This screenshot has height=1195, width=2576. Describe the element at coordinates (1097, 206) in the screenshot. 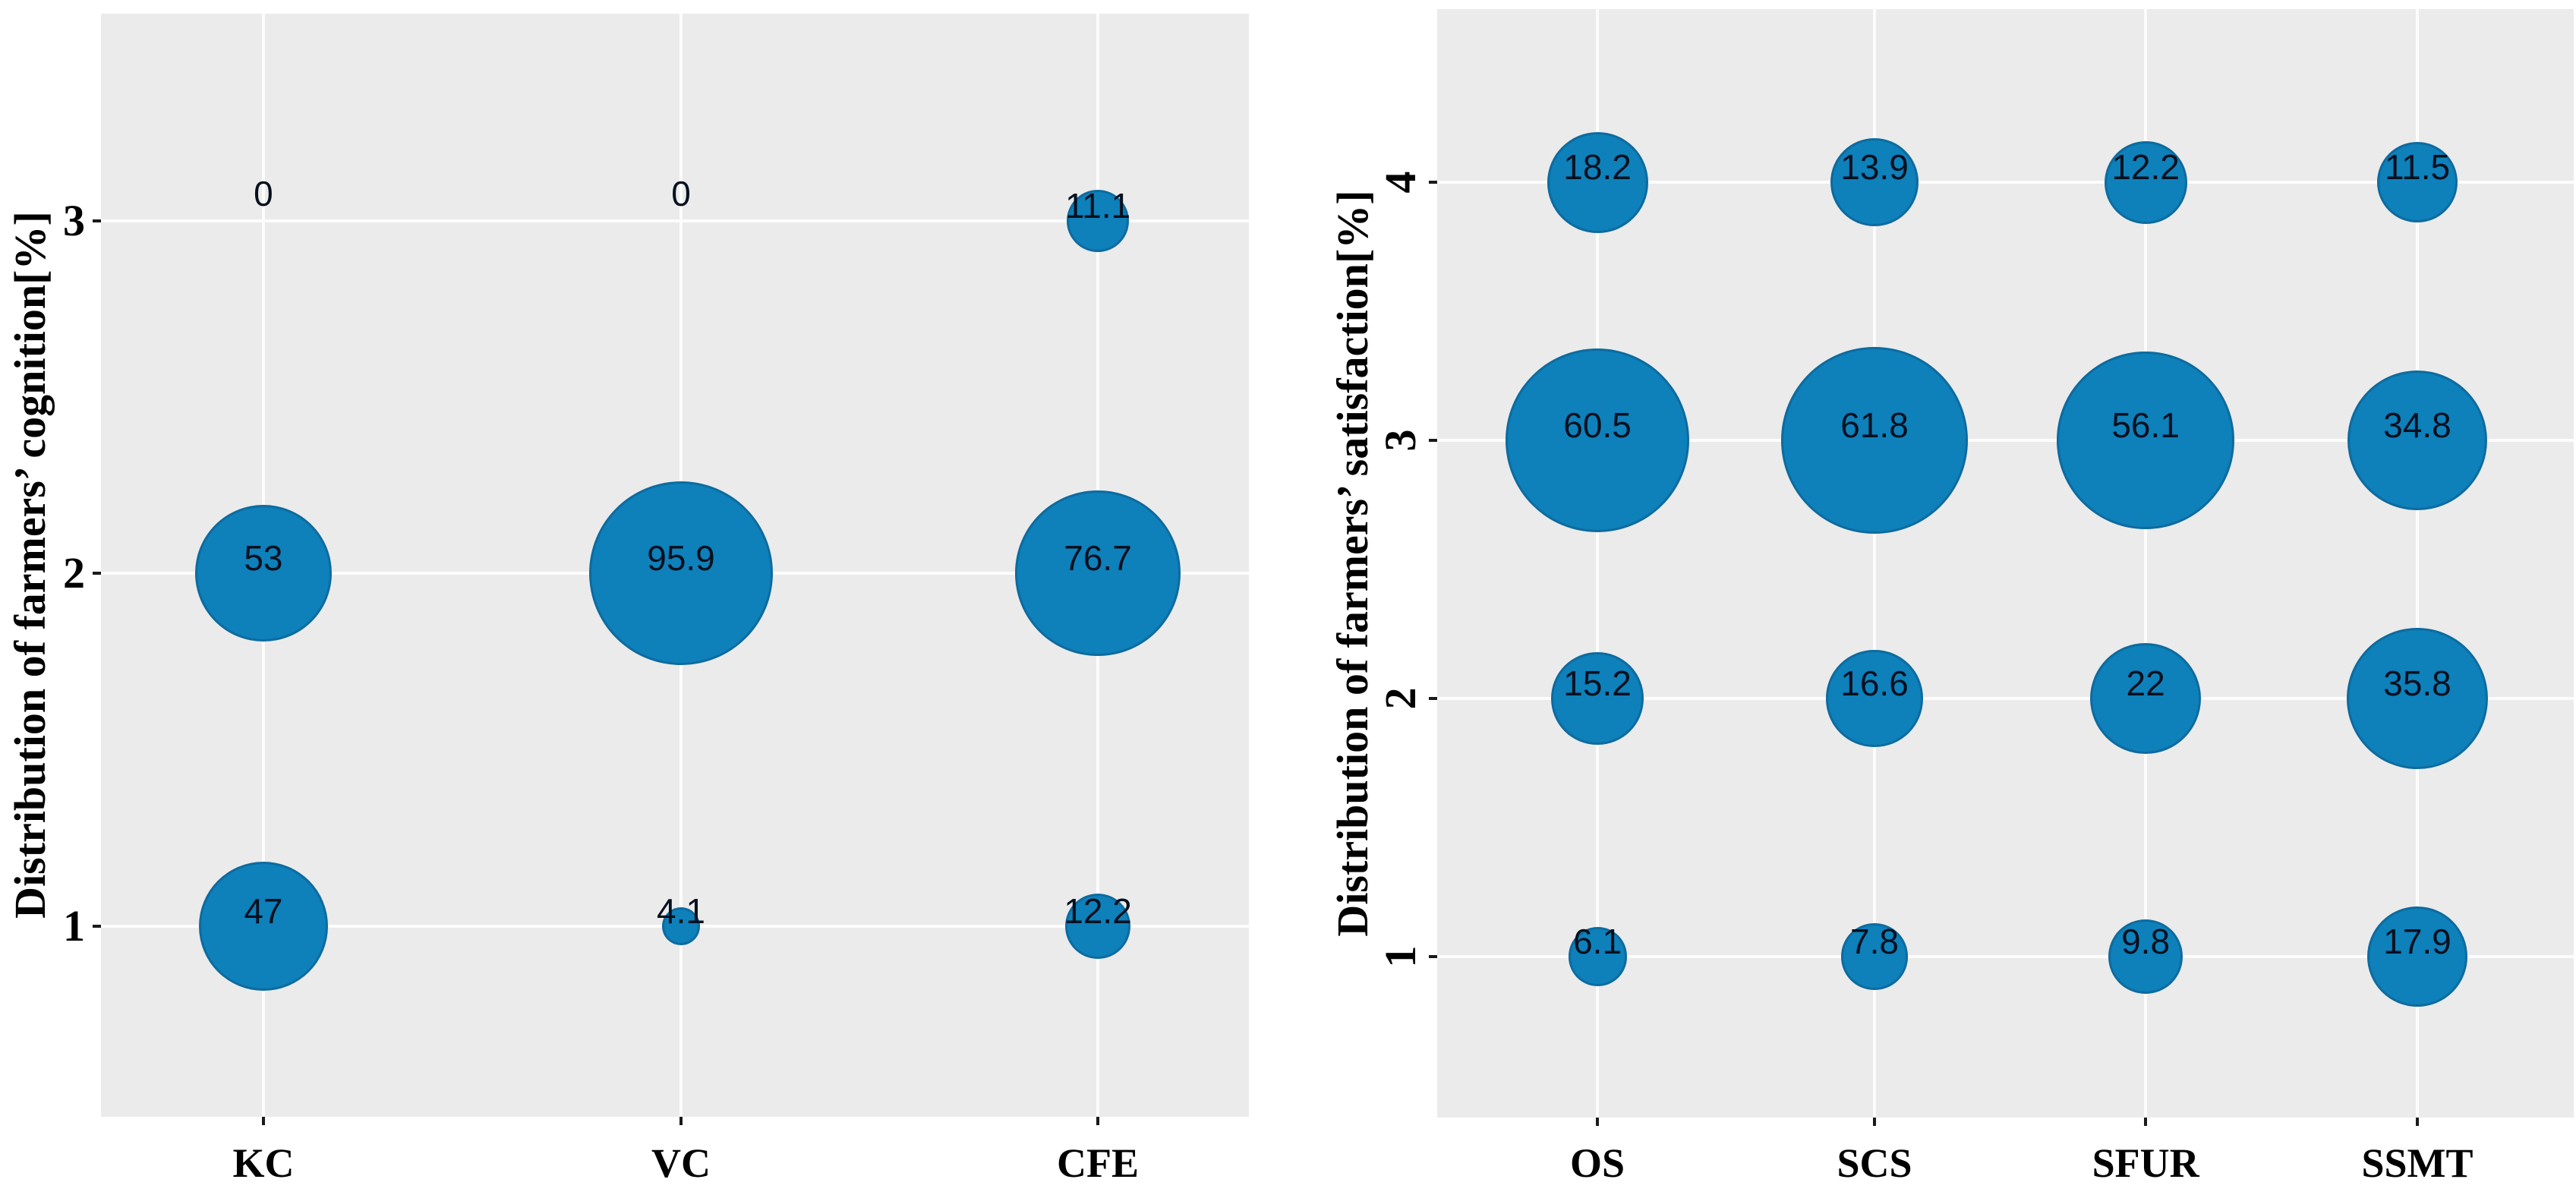

I see `bubble-value-label: 11.1` at that location.